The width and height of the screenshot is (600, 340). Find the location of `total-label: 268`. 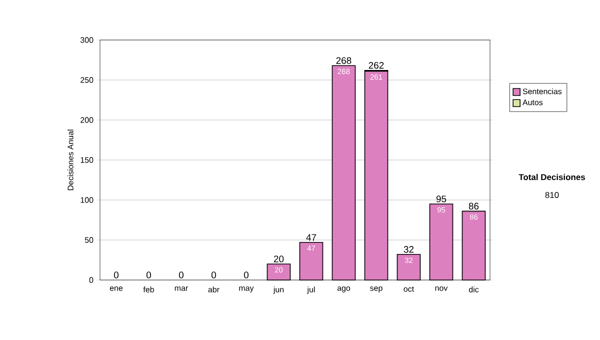

total-label: 268 is located at coordinates (344, 60).